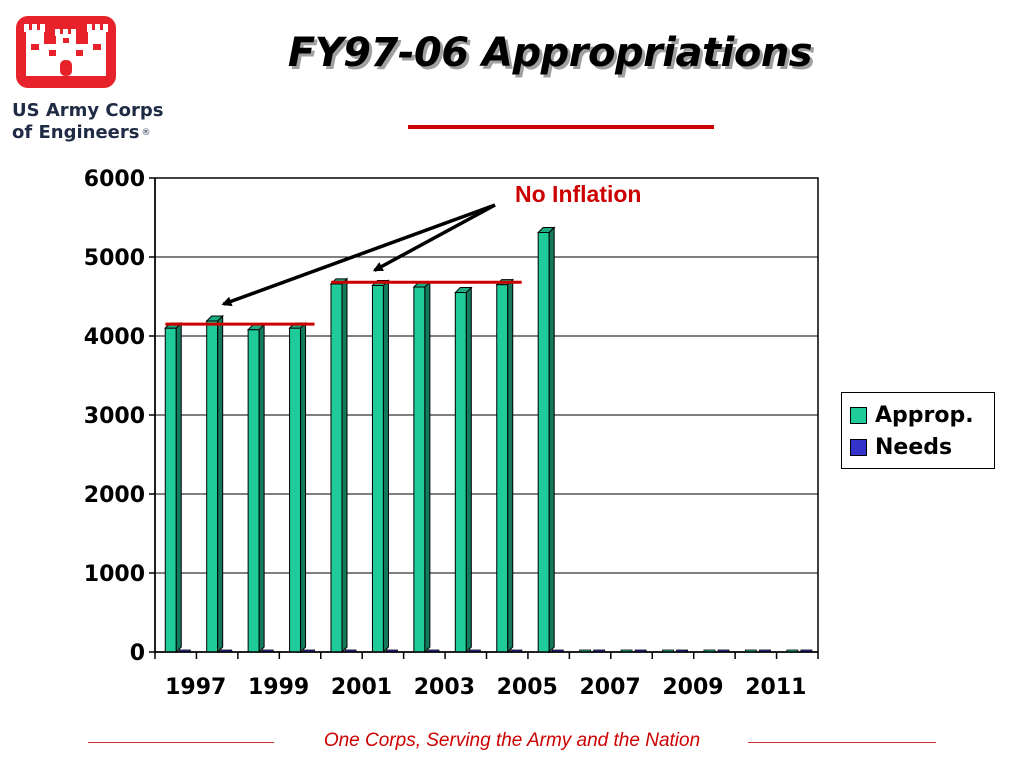 This screenshot has height=768, width=1024. I want to click on registered-mark: ®, so click(146, 133).